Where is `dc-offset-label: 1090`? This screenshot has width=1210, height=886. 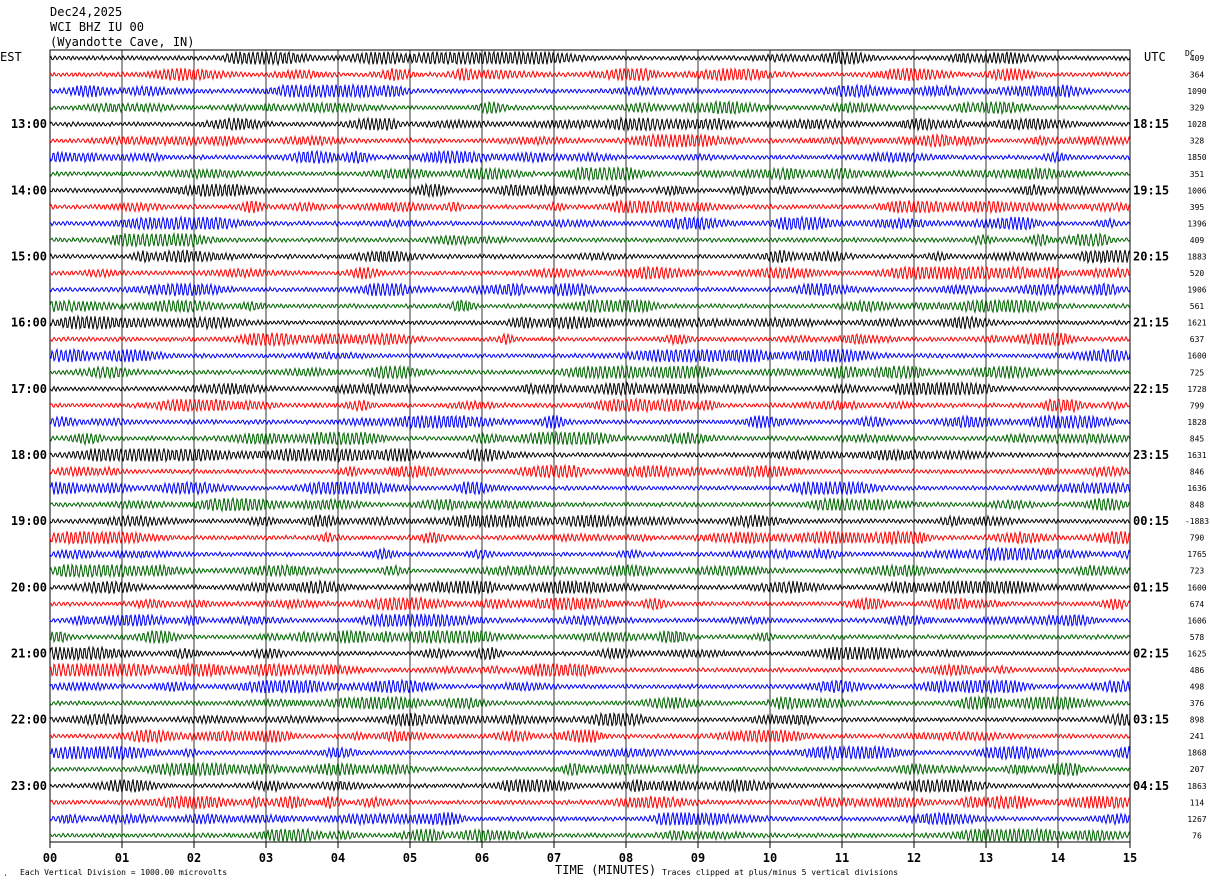
dc-offset-label: 1090 is located at coordinates (1196, 91).